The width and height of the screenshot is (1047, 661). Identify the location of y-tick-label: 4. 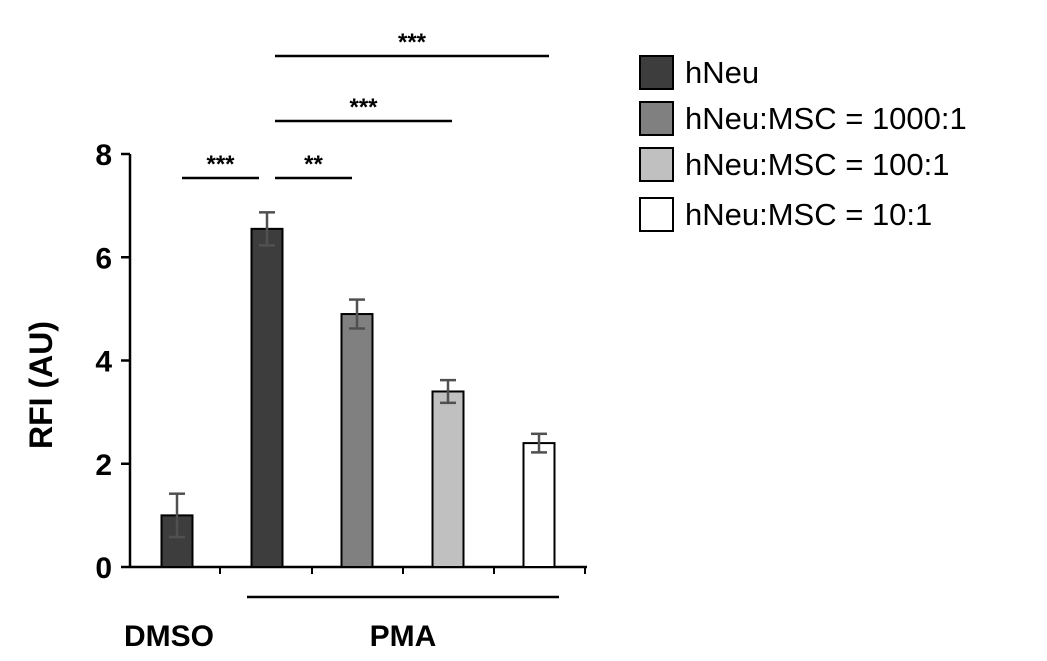
(103, 362).